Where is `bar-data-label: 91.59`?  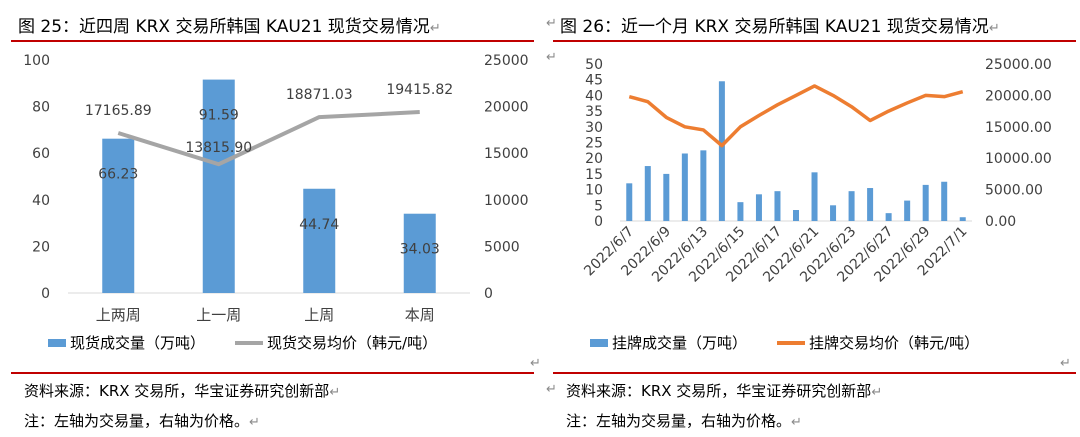 bar-data-label: 91.59 is located at coordinates (219, 116).